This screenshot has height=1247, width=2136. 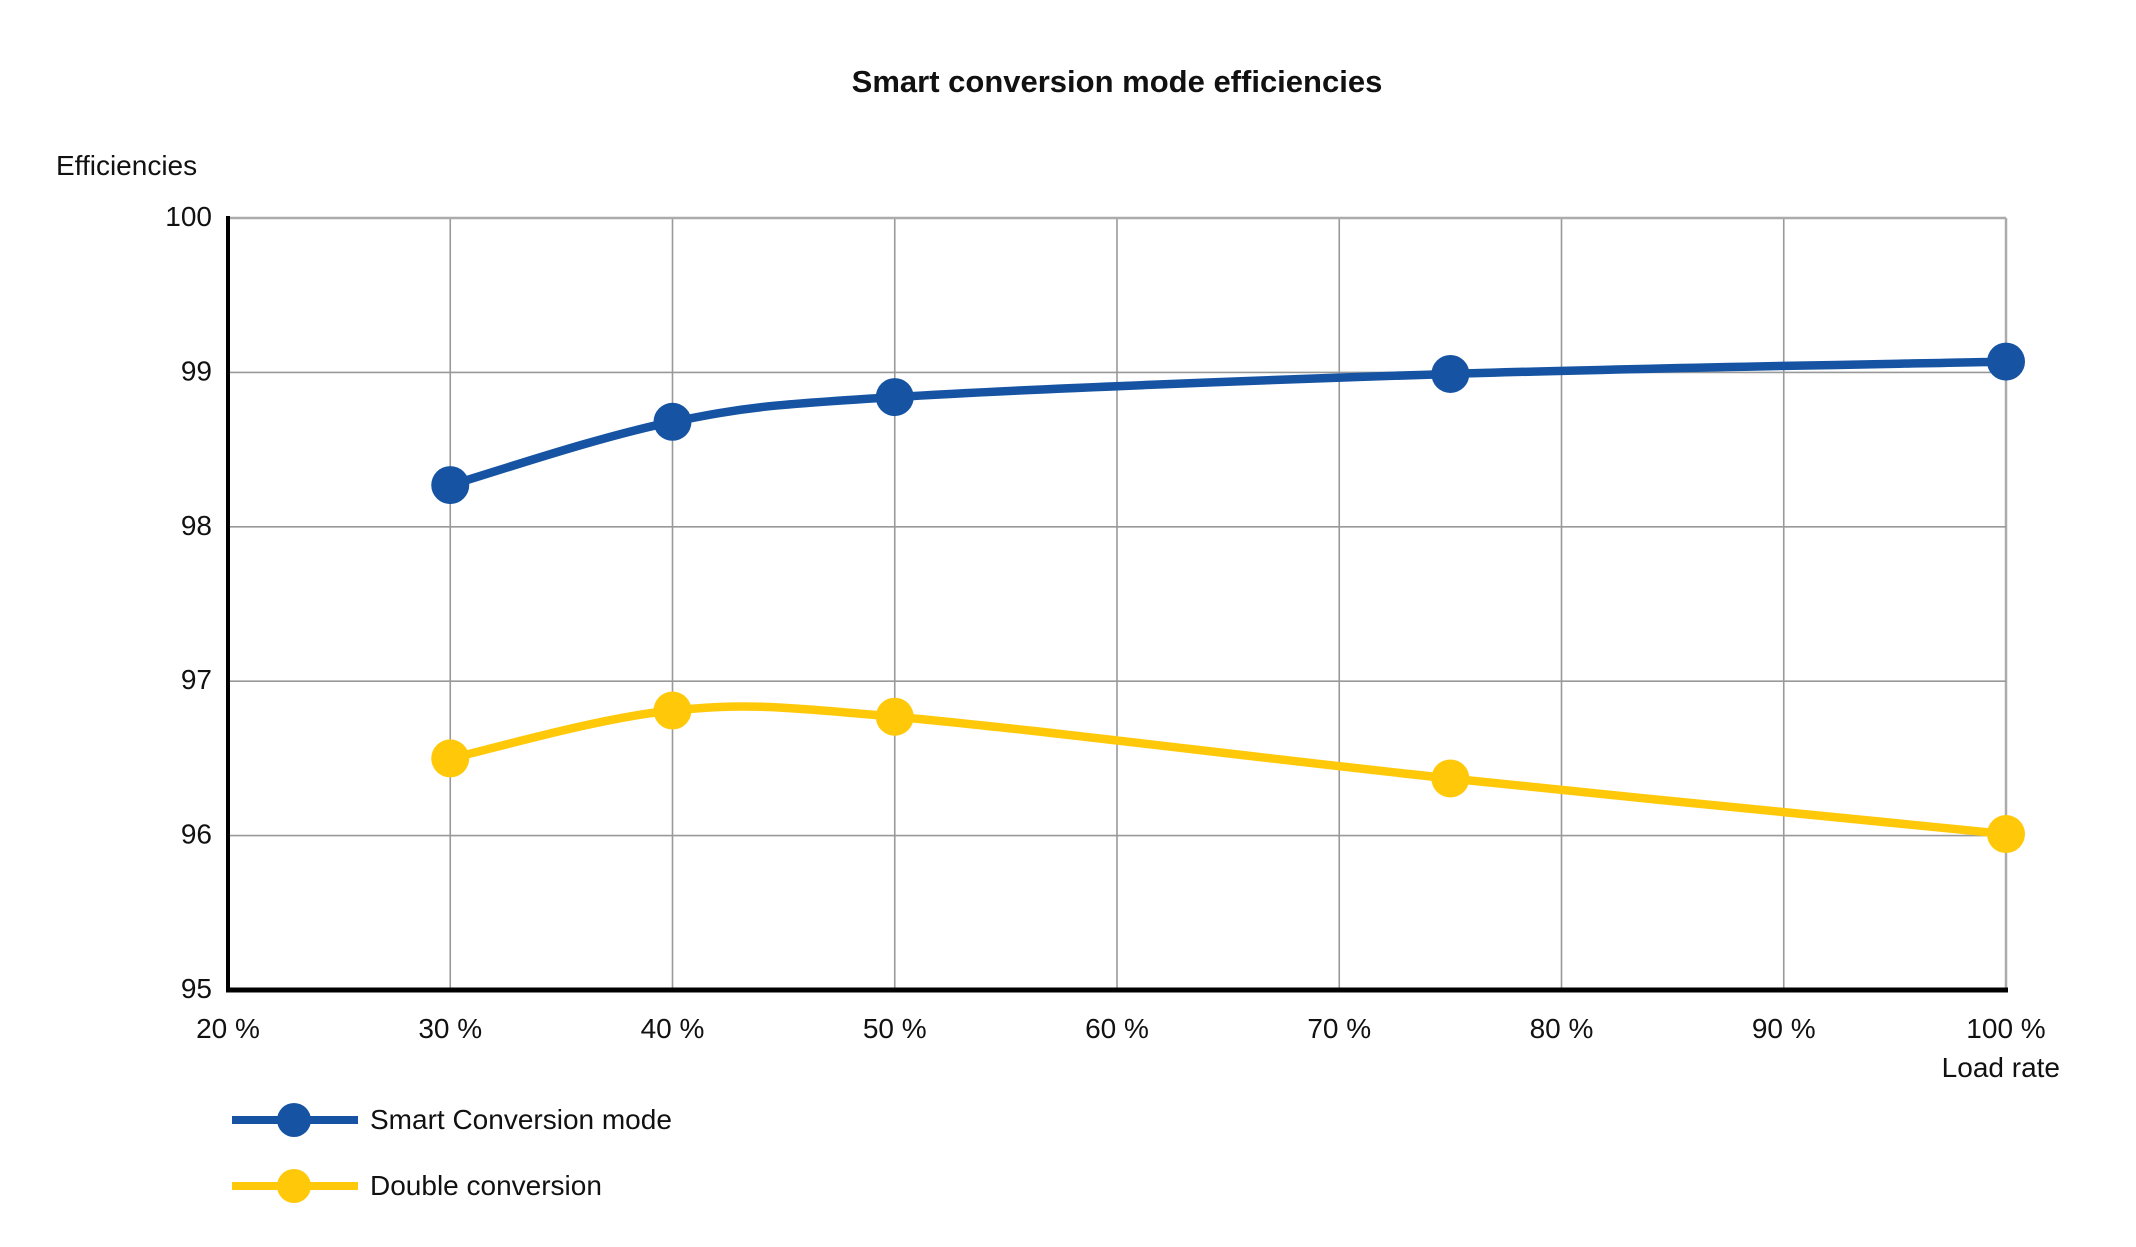 I want to click on x-tick-label-60: 60 %, so click(x=1117, y=1028).